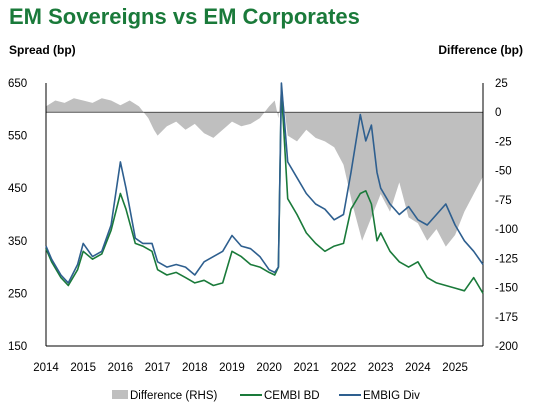 The width and height of the screenshot is (544, 408). Describe the element at coordinates (506, 347) in the screenshot. I see `y2-tick-label: -200` at that location.